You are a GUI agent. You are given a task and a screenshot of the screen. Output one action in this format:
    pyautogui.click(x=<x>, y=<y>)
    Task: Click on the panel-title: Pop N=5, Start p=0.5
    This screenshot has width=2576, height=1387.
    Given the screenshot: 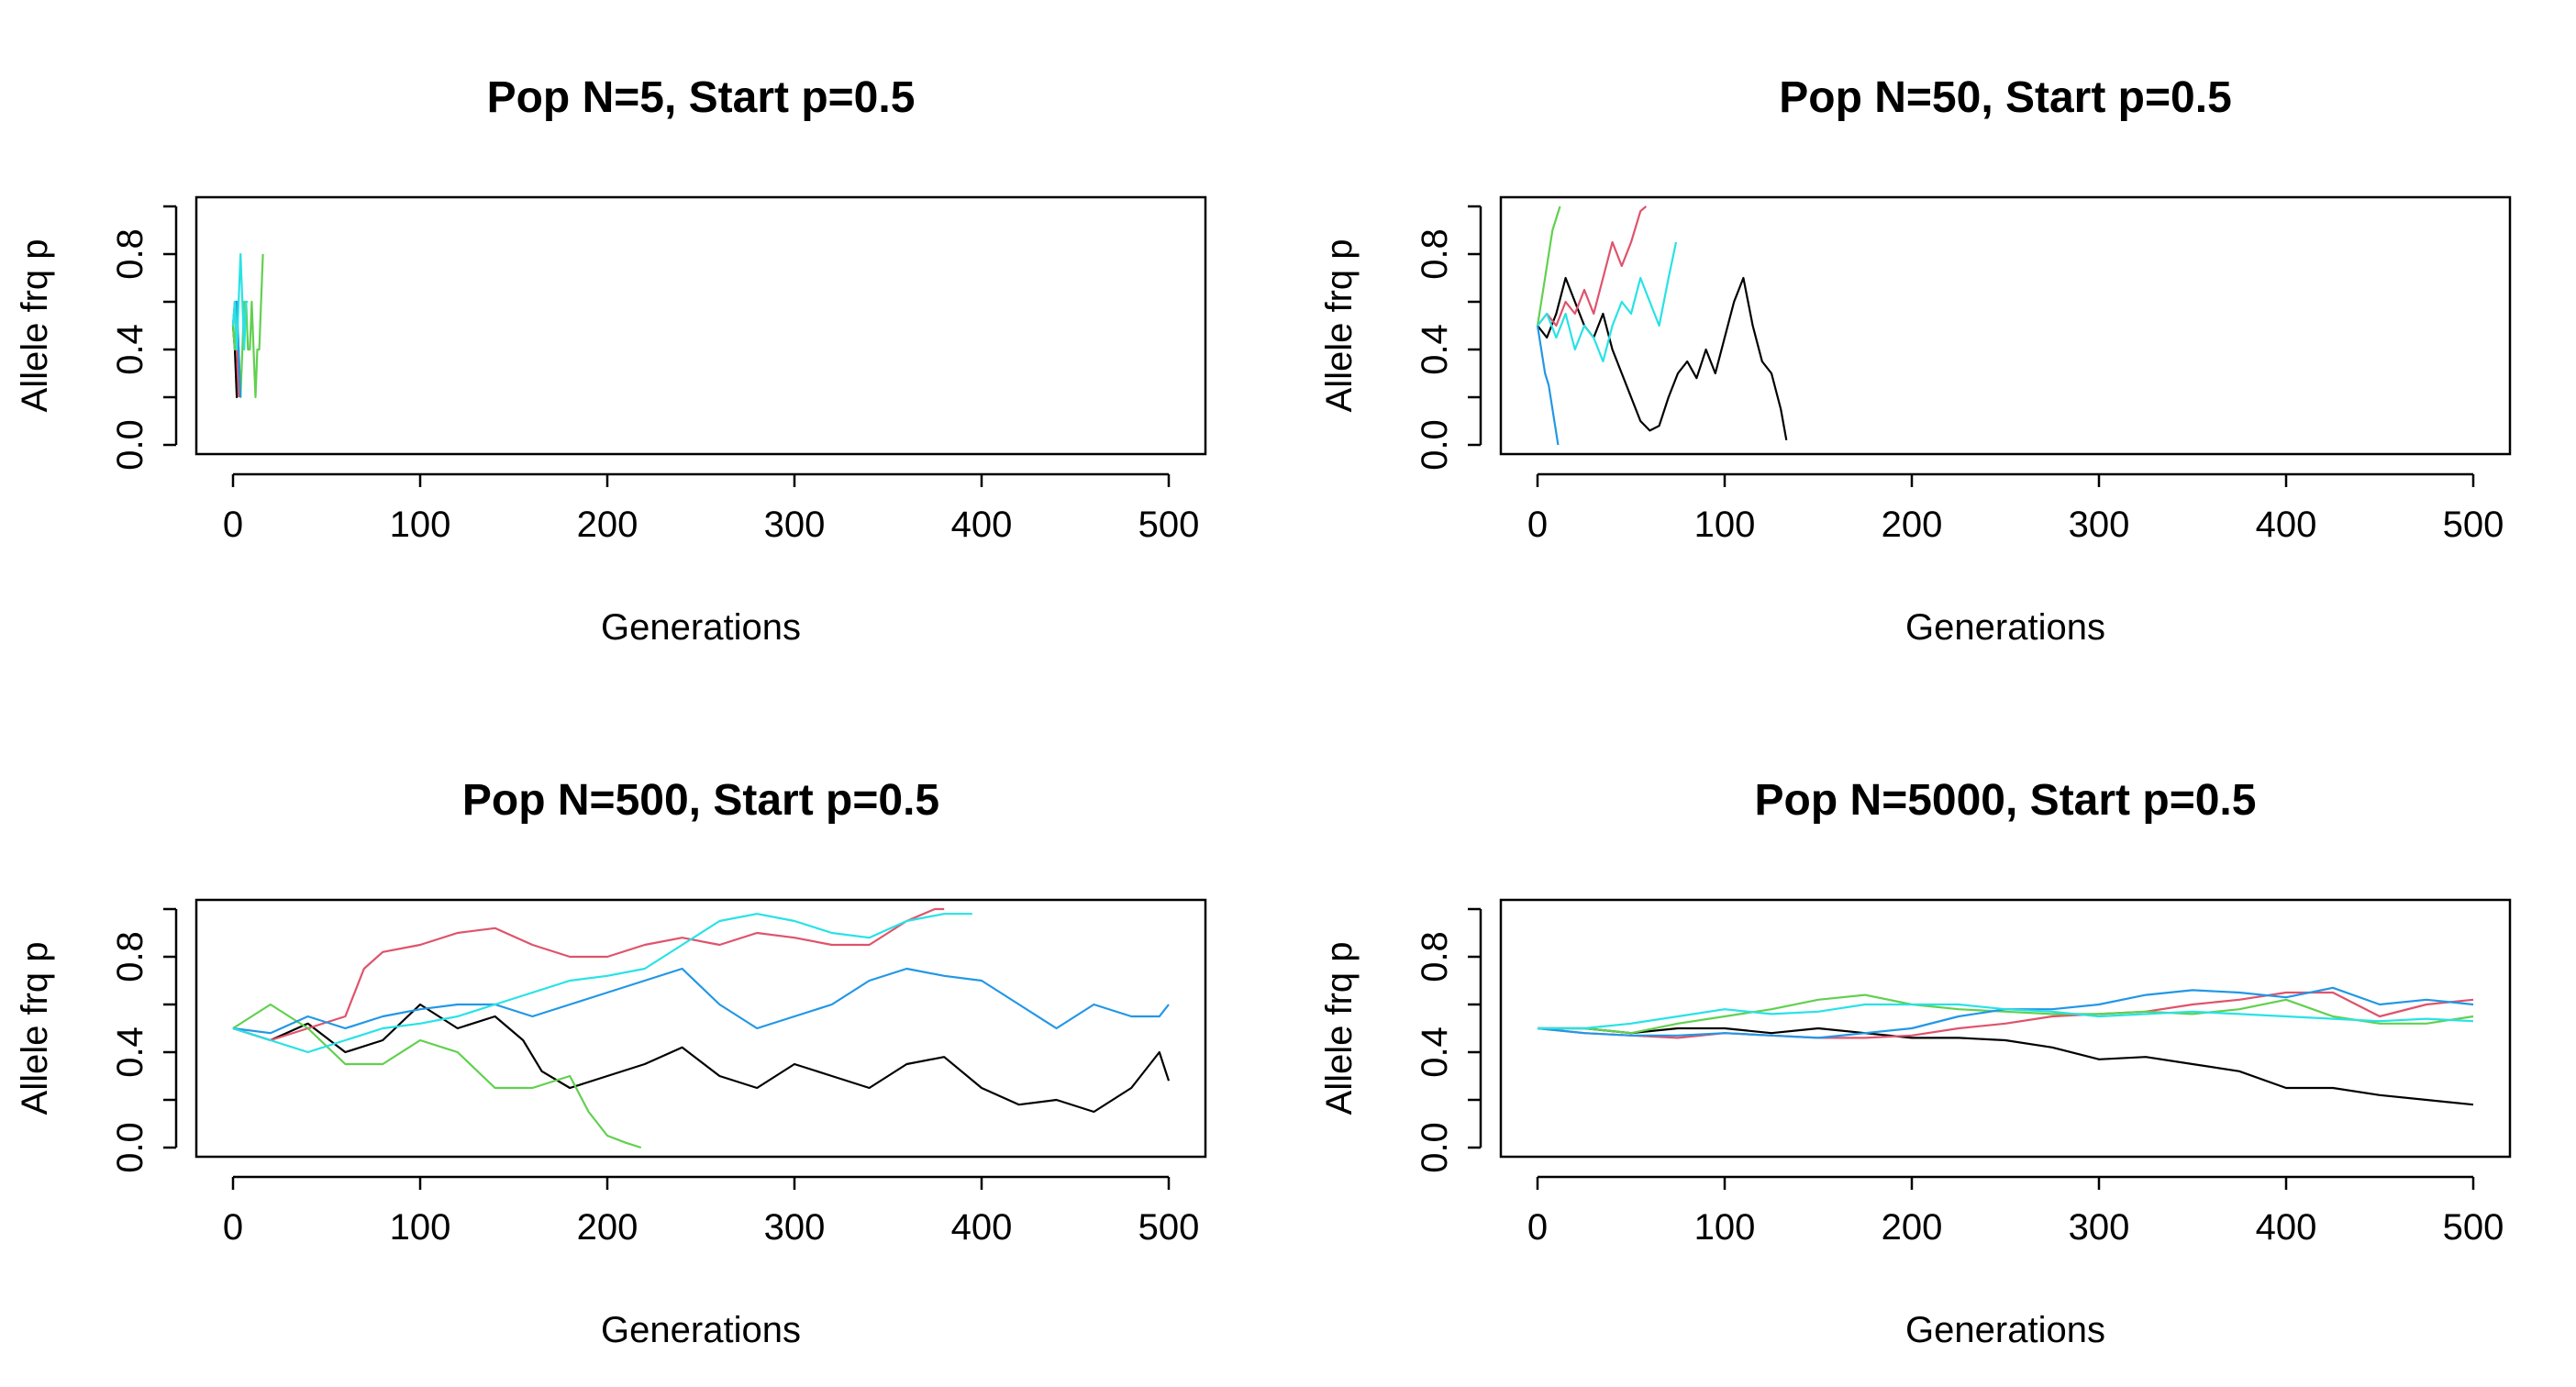 What is the action you would take?
    pyautogui.click(x=701, y=97)
    